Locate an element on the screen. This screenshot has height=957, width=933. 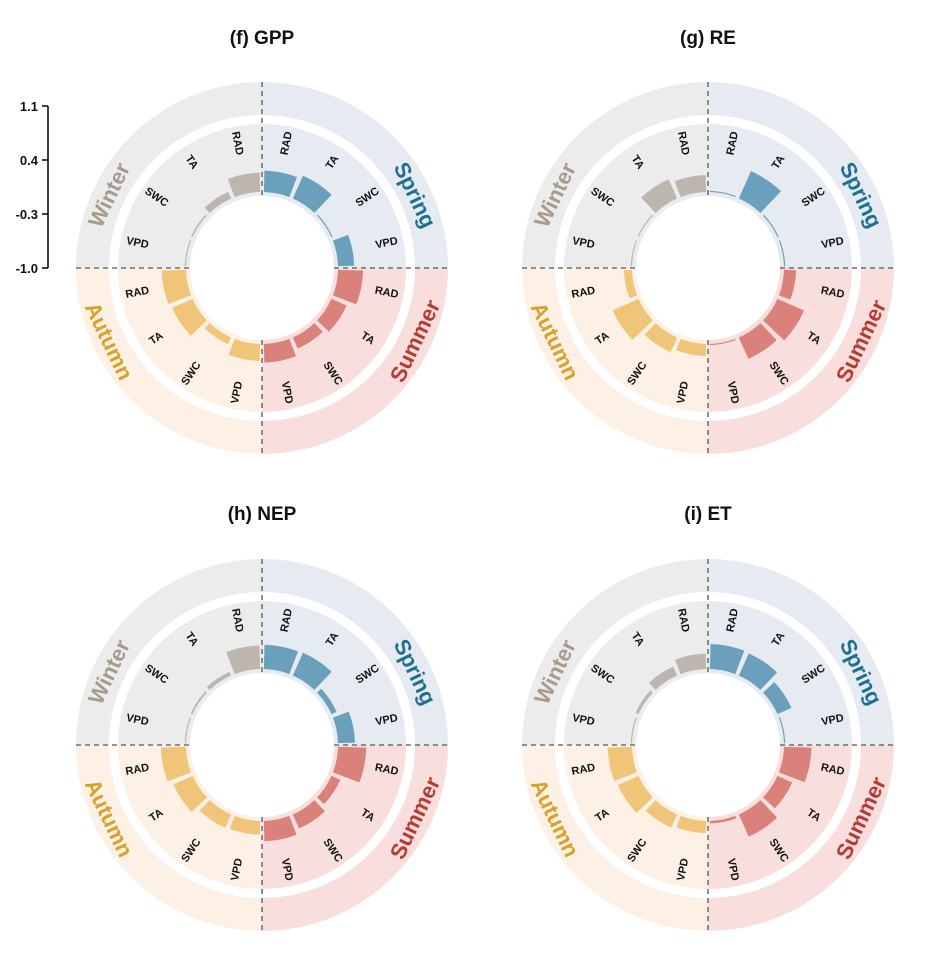
panel-title: (g) RE is located at coordinates (708, 38).